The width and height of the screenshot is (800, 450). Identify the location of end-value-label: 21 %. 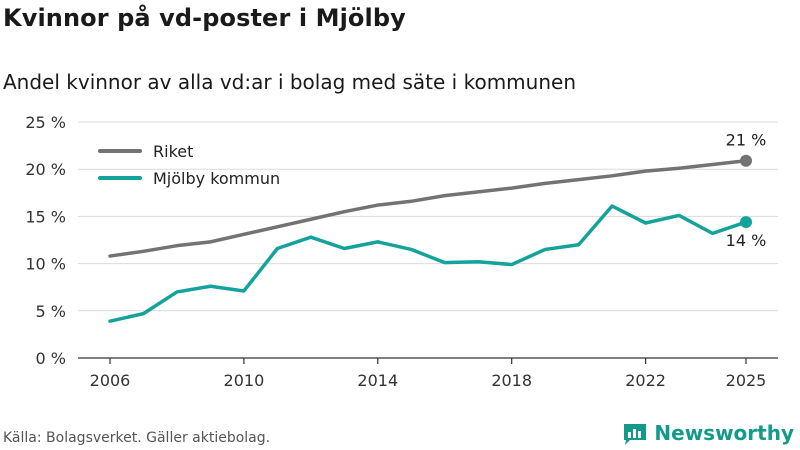
(746, 140).